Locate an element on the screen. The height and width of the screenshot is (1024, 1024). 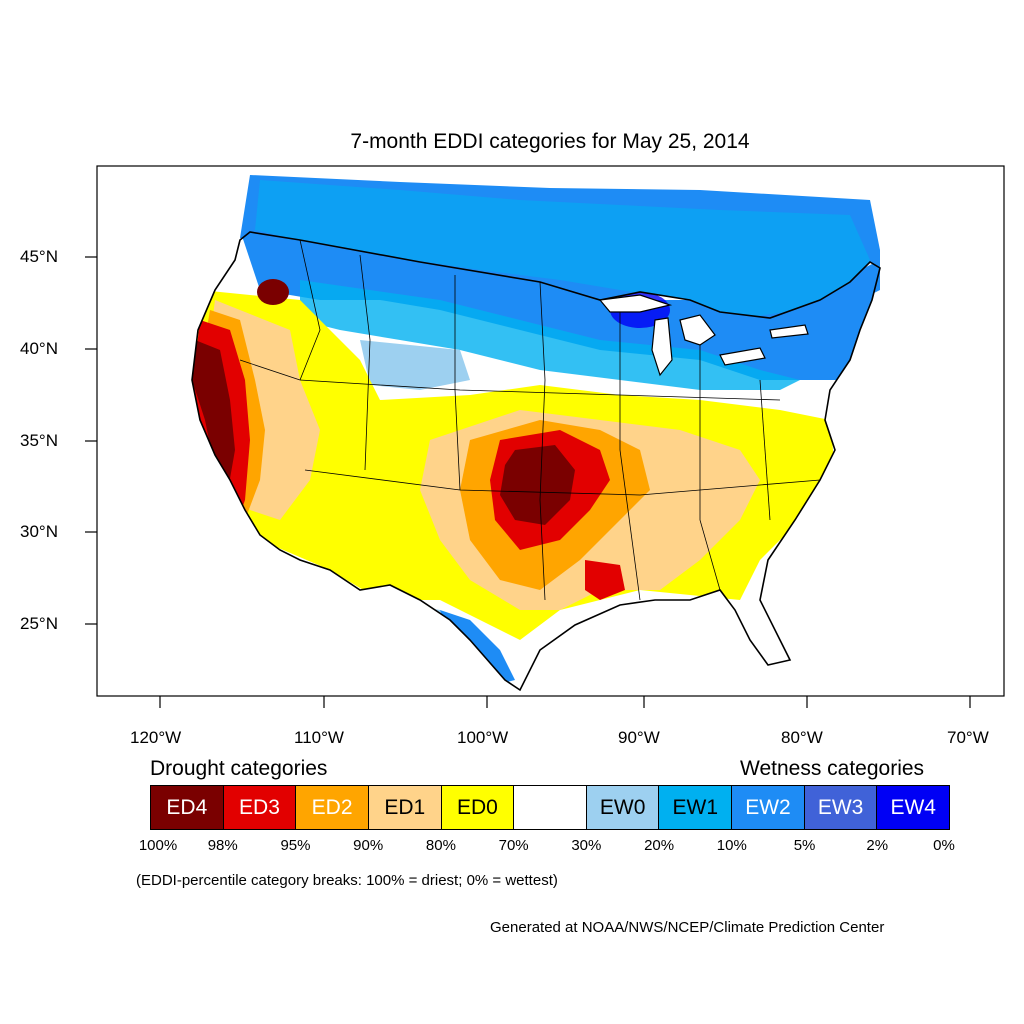
lat-label-35: 35°N is located at coordinates (39, 440).